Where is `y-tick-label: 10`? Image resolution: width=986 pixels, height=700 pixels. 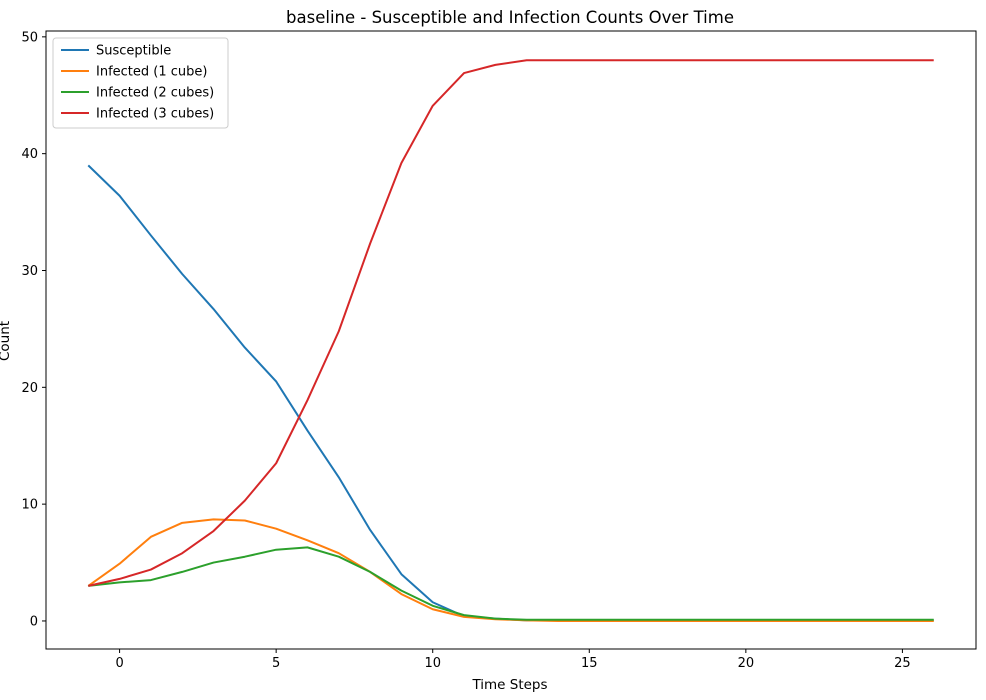
y-tick-label: 10 is located at coordinates (29, 505).